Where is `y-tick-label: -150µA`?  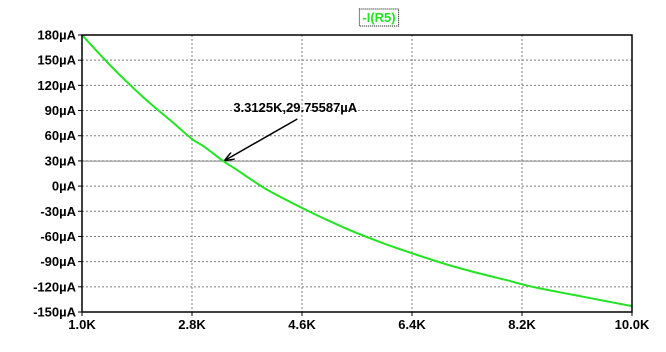 y-tick-label: -150µA is located at coordinates (55, 312).